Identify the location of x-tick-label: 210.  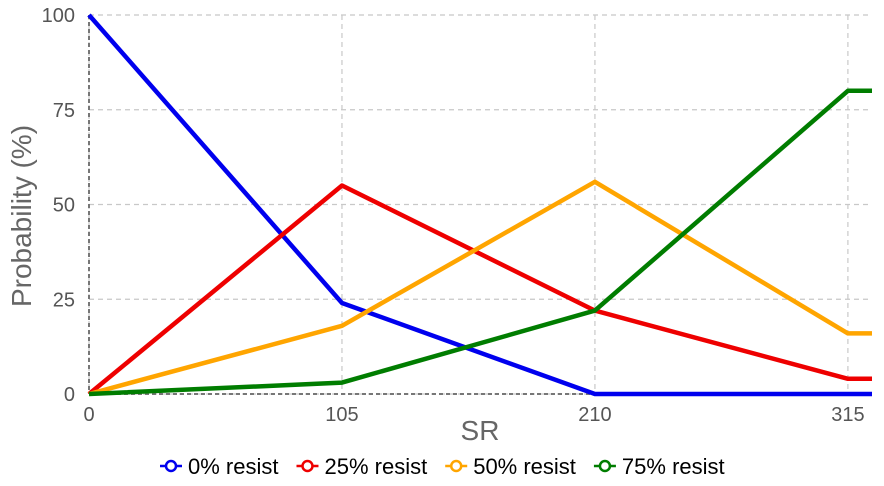
(594, 415).